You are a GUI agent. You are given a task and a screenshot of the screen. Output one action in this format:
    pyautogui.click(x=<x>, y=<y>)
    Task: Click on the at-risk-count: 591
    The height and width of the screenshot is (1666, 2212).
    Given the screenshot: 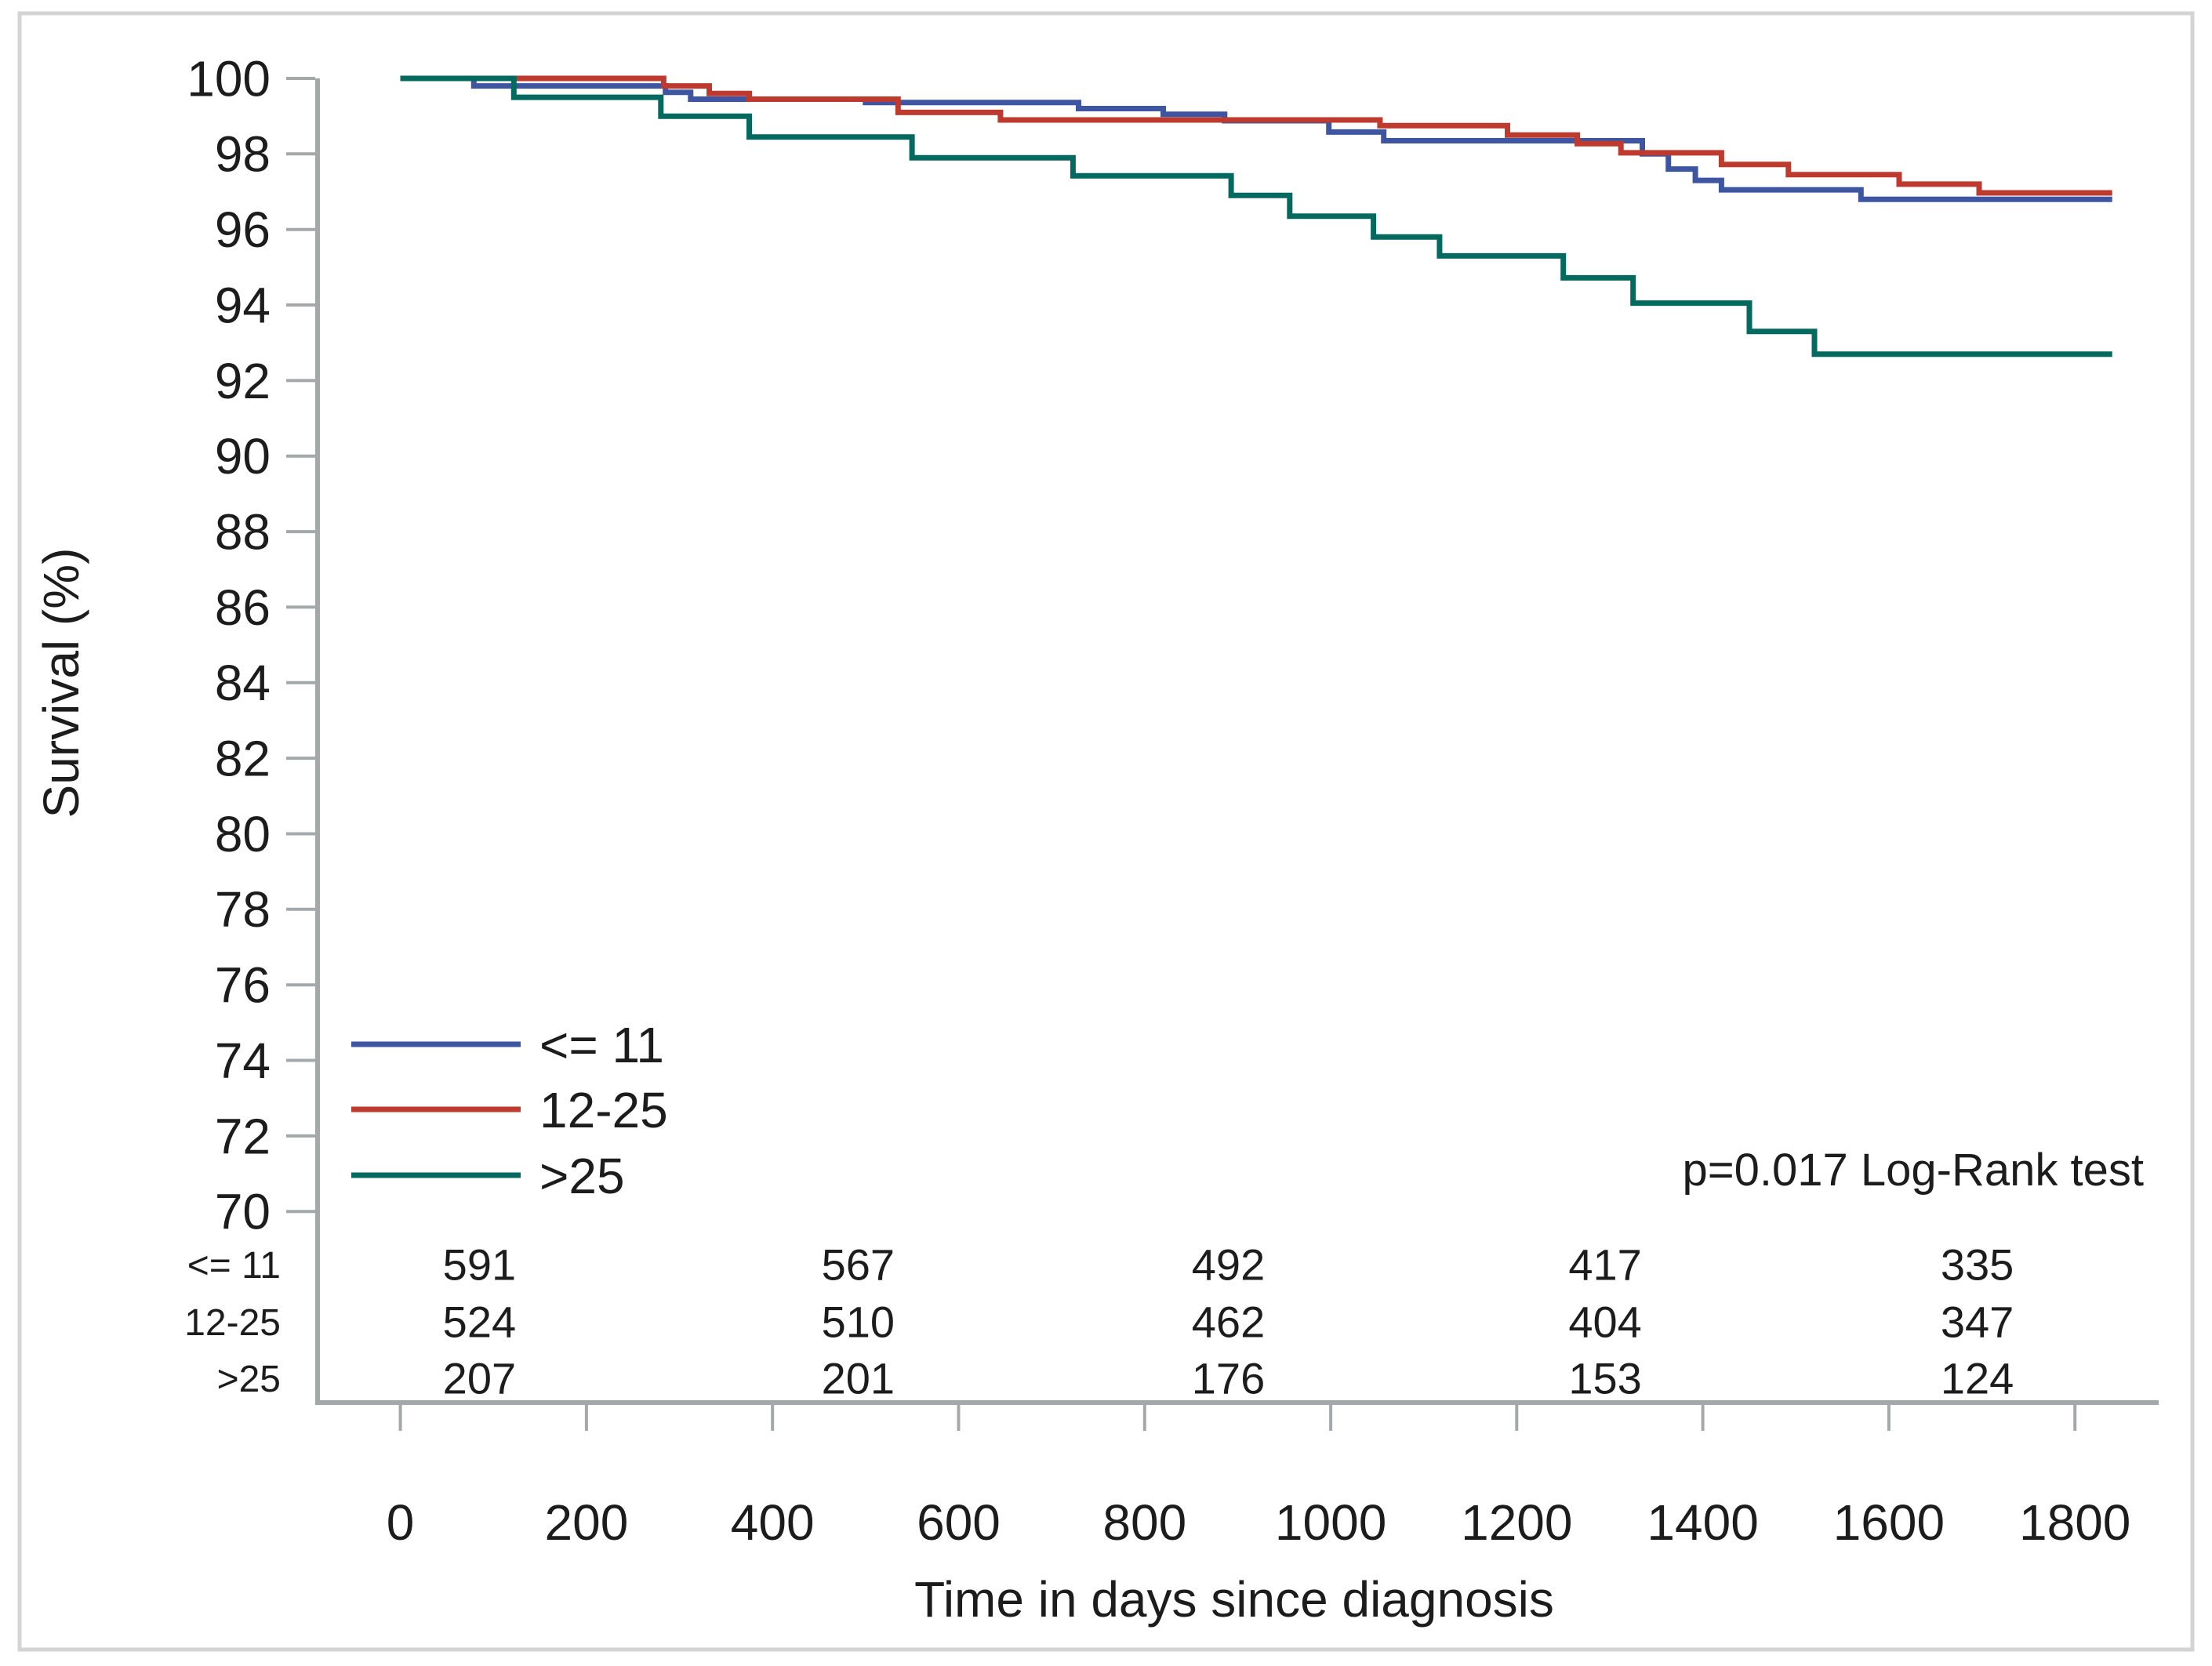 What is the action you would take?
    pyautogui.click(x=479, y=1265)
    